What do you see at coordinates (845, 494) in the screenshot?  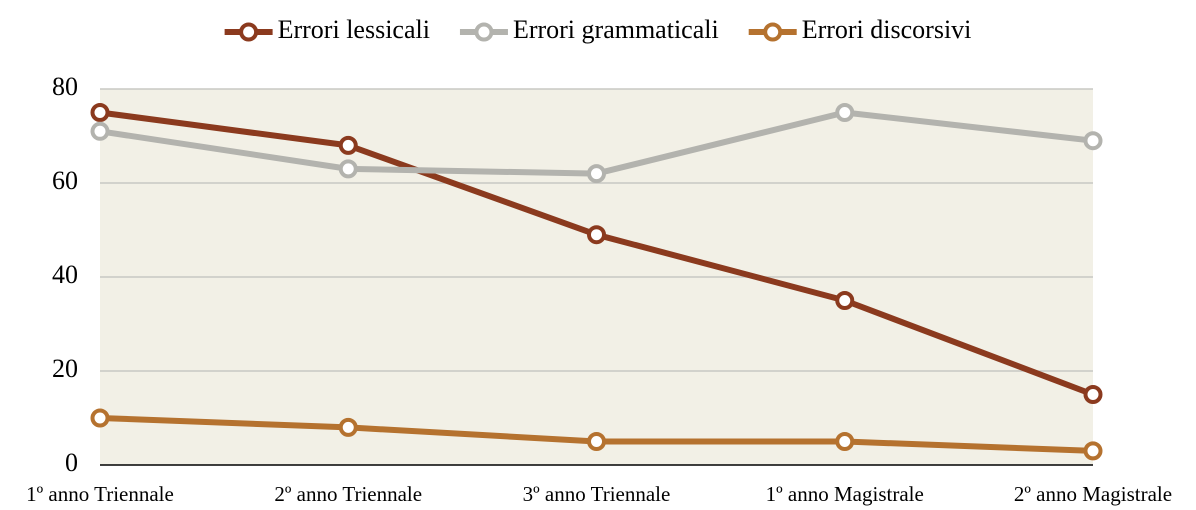 I see `x-tick-label: 1º anno Magistrale` at bounding box center [845, 494].